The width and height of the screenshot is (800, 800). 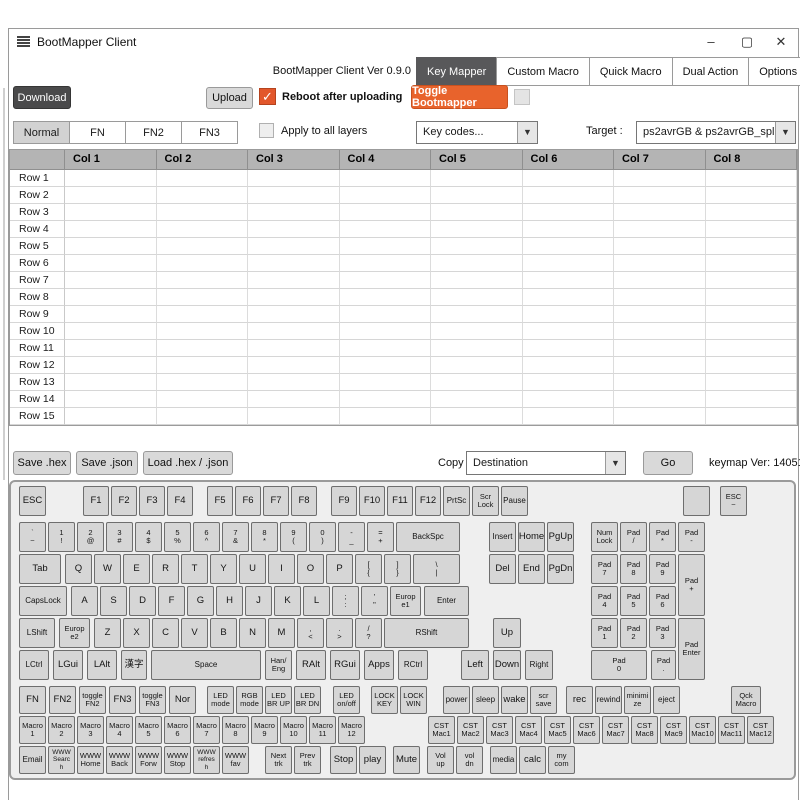 I want to click on key-next-trk: Next trk, so click(x=278, y=760).